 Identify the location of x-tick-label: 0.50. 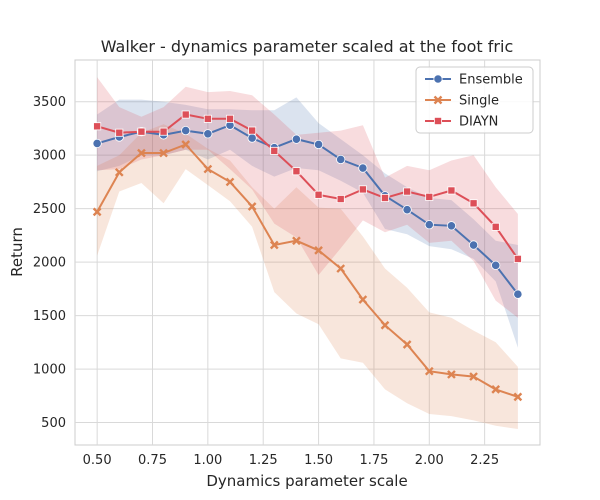
(97, 460).